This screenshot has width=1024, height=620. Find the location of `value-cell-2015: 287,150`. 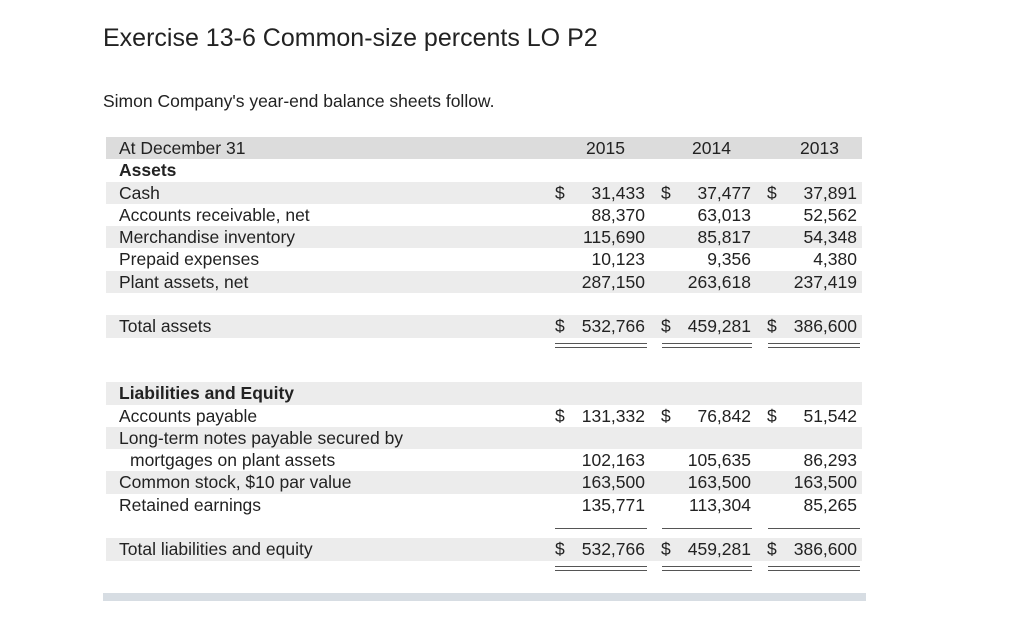

value-cell-2015: 287,150 is located at coordinates (613, 281).